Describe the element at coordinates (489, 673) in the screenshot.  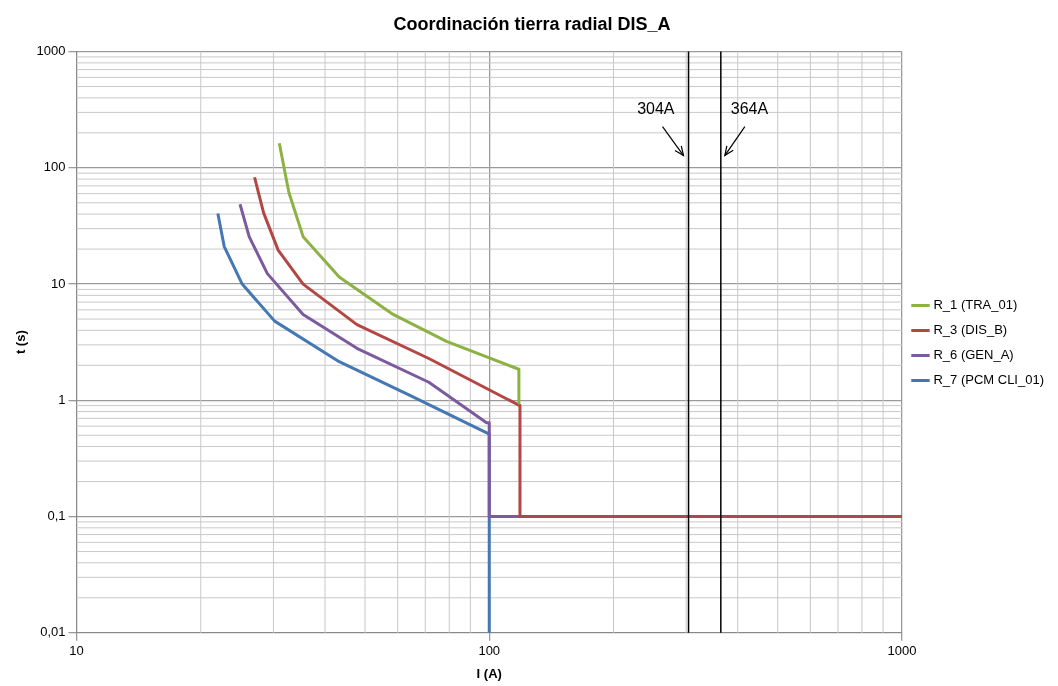
I see `x-axis-title: I (A)` at that location.